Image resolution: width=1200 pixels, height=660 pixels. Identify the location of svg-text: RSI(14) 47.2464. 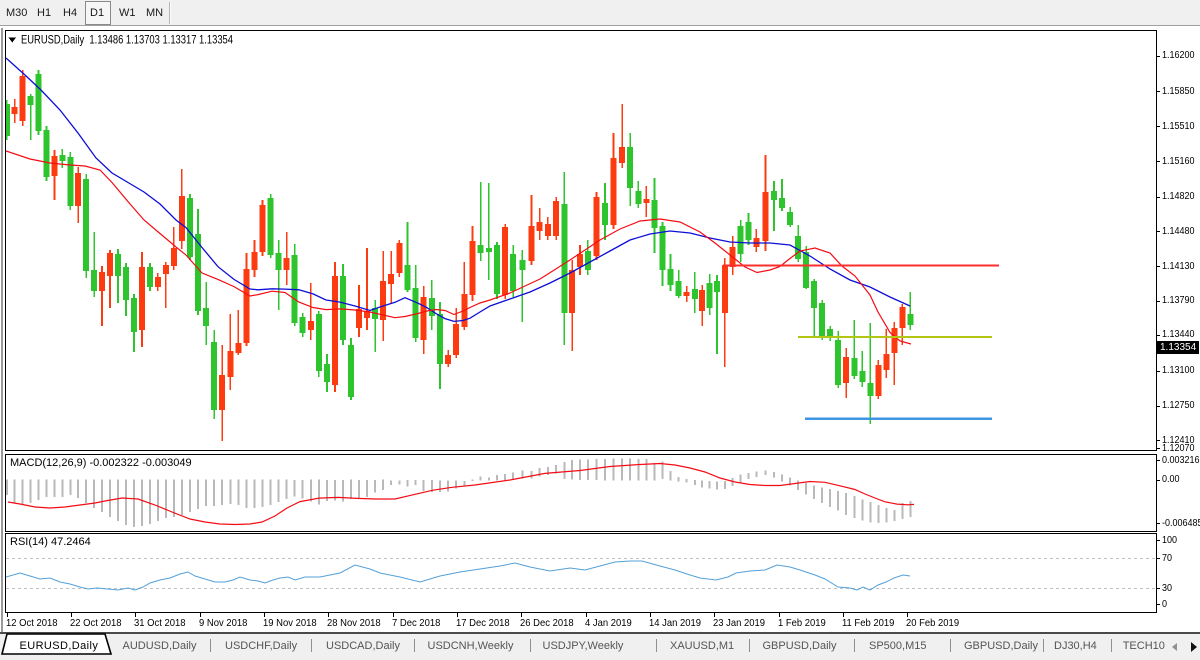
(50, 542).